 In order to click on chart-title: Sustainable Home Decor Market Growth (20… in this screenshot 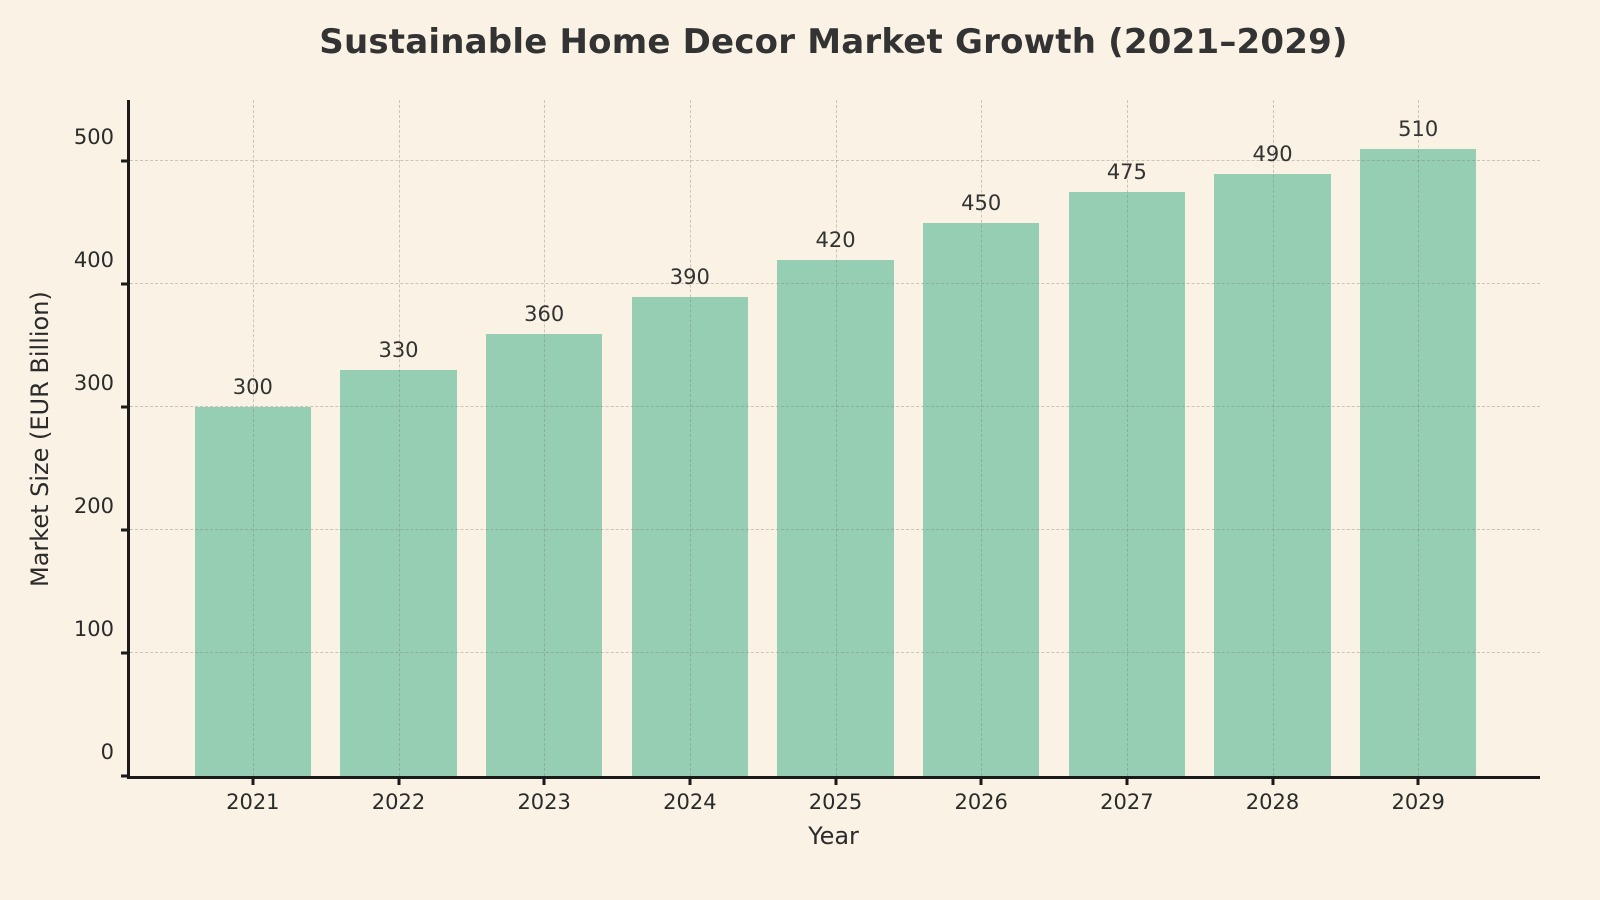, I will do `click(833, 42)`.